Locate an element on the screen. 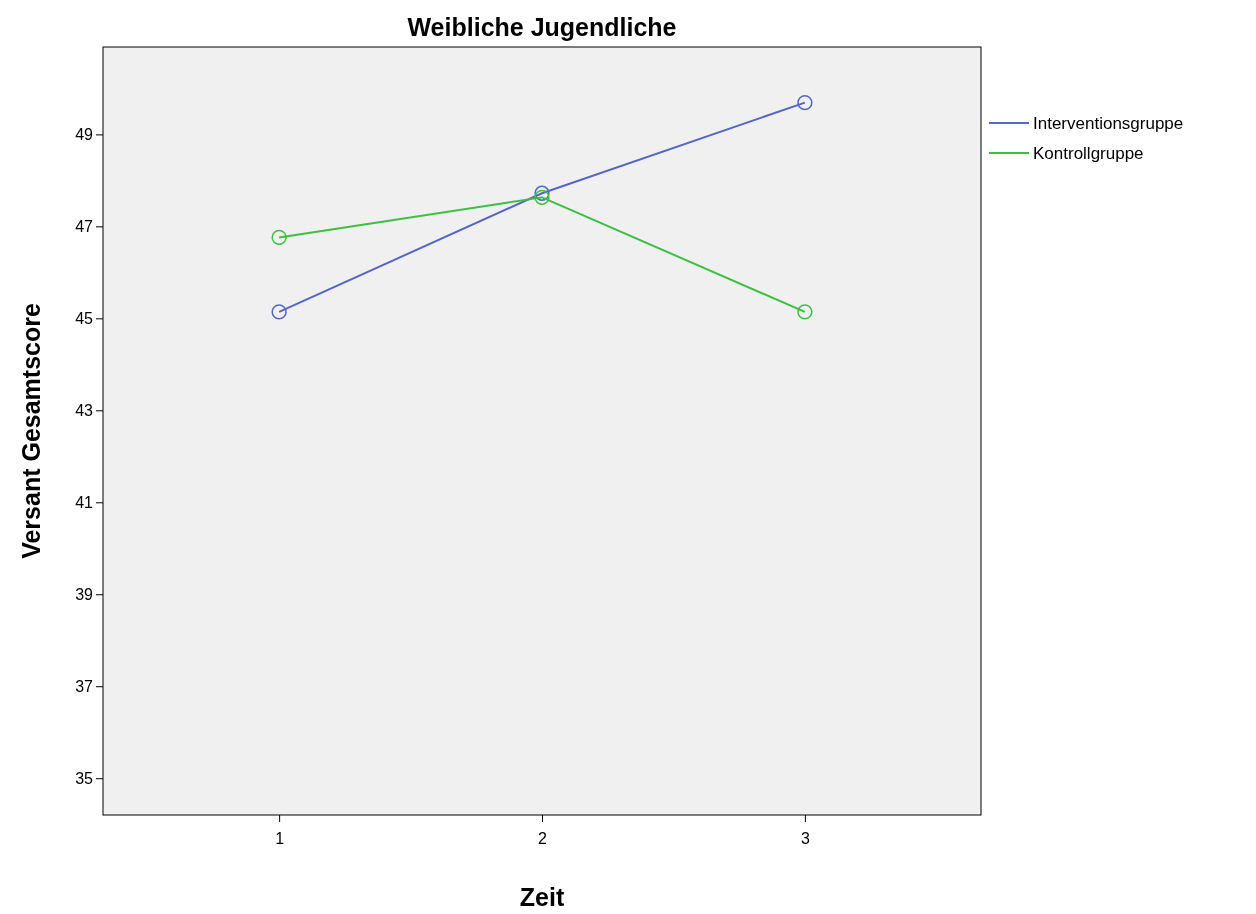 The image size is (1256, 914). legend-label: Kontrollgruppe is located at coordinates (1088, 153).